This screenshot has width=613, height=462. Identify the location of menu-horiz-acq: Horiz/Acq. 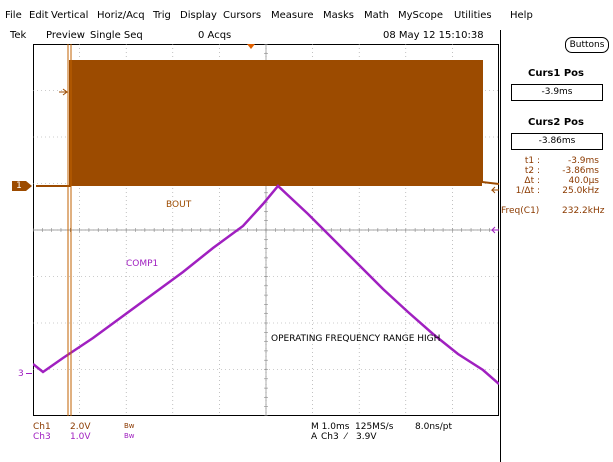
(121, 15).